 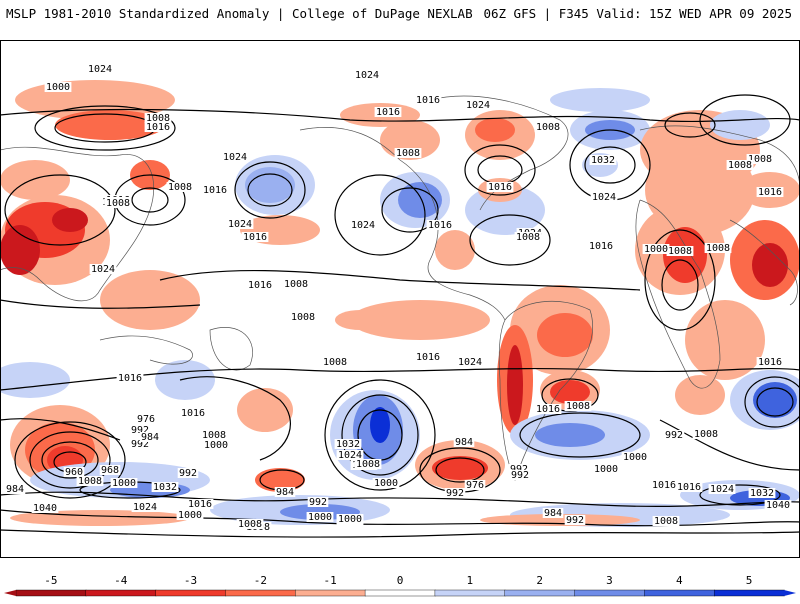 I want to click on isobar-label: 968, so click(x=110, y=470).